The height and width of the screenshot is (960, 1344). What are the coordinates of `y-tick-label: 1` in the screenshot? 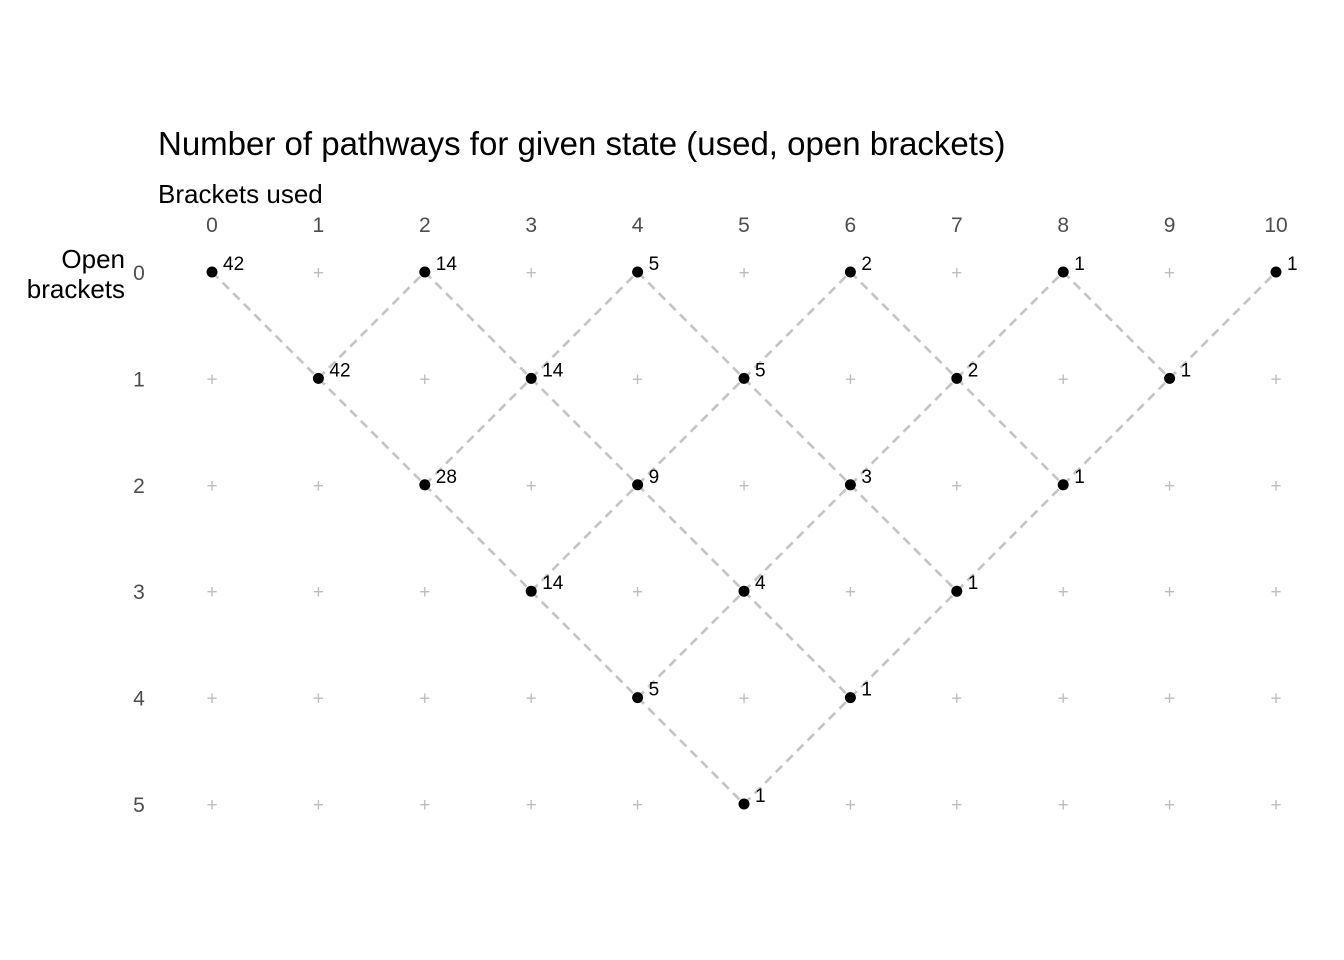 It's located at (139, 379).